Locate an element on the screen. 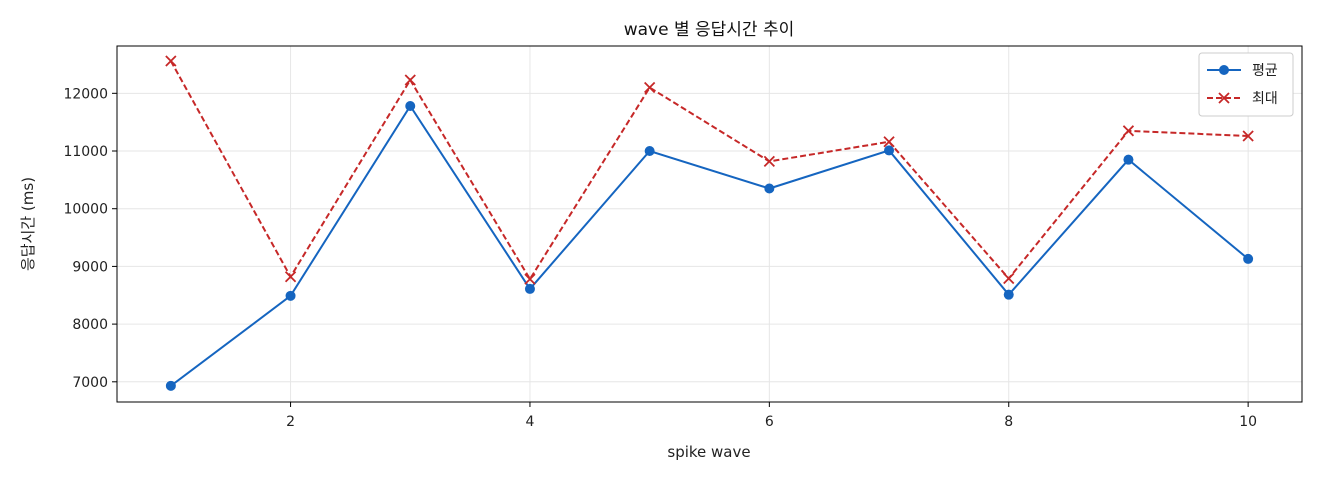 This screenshot has height=480, width=1320. legend-mean-marker is located at coordinates (1224, 70).